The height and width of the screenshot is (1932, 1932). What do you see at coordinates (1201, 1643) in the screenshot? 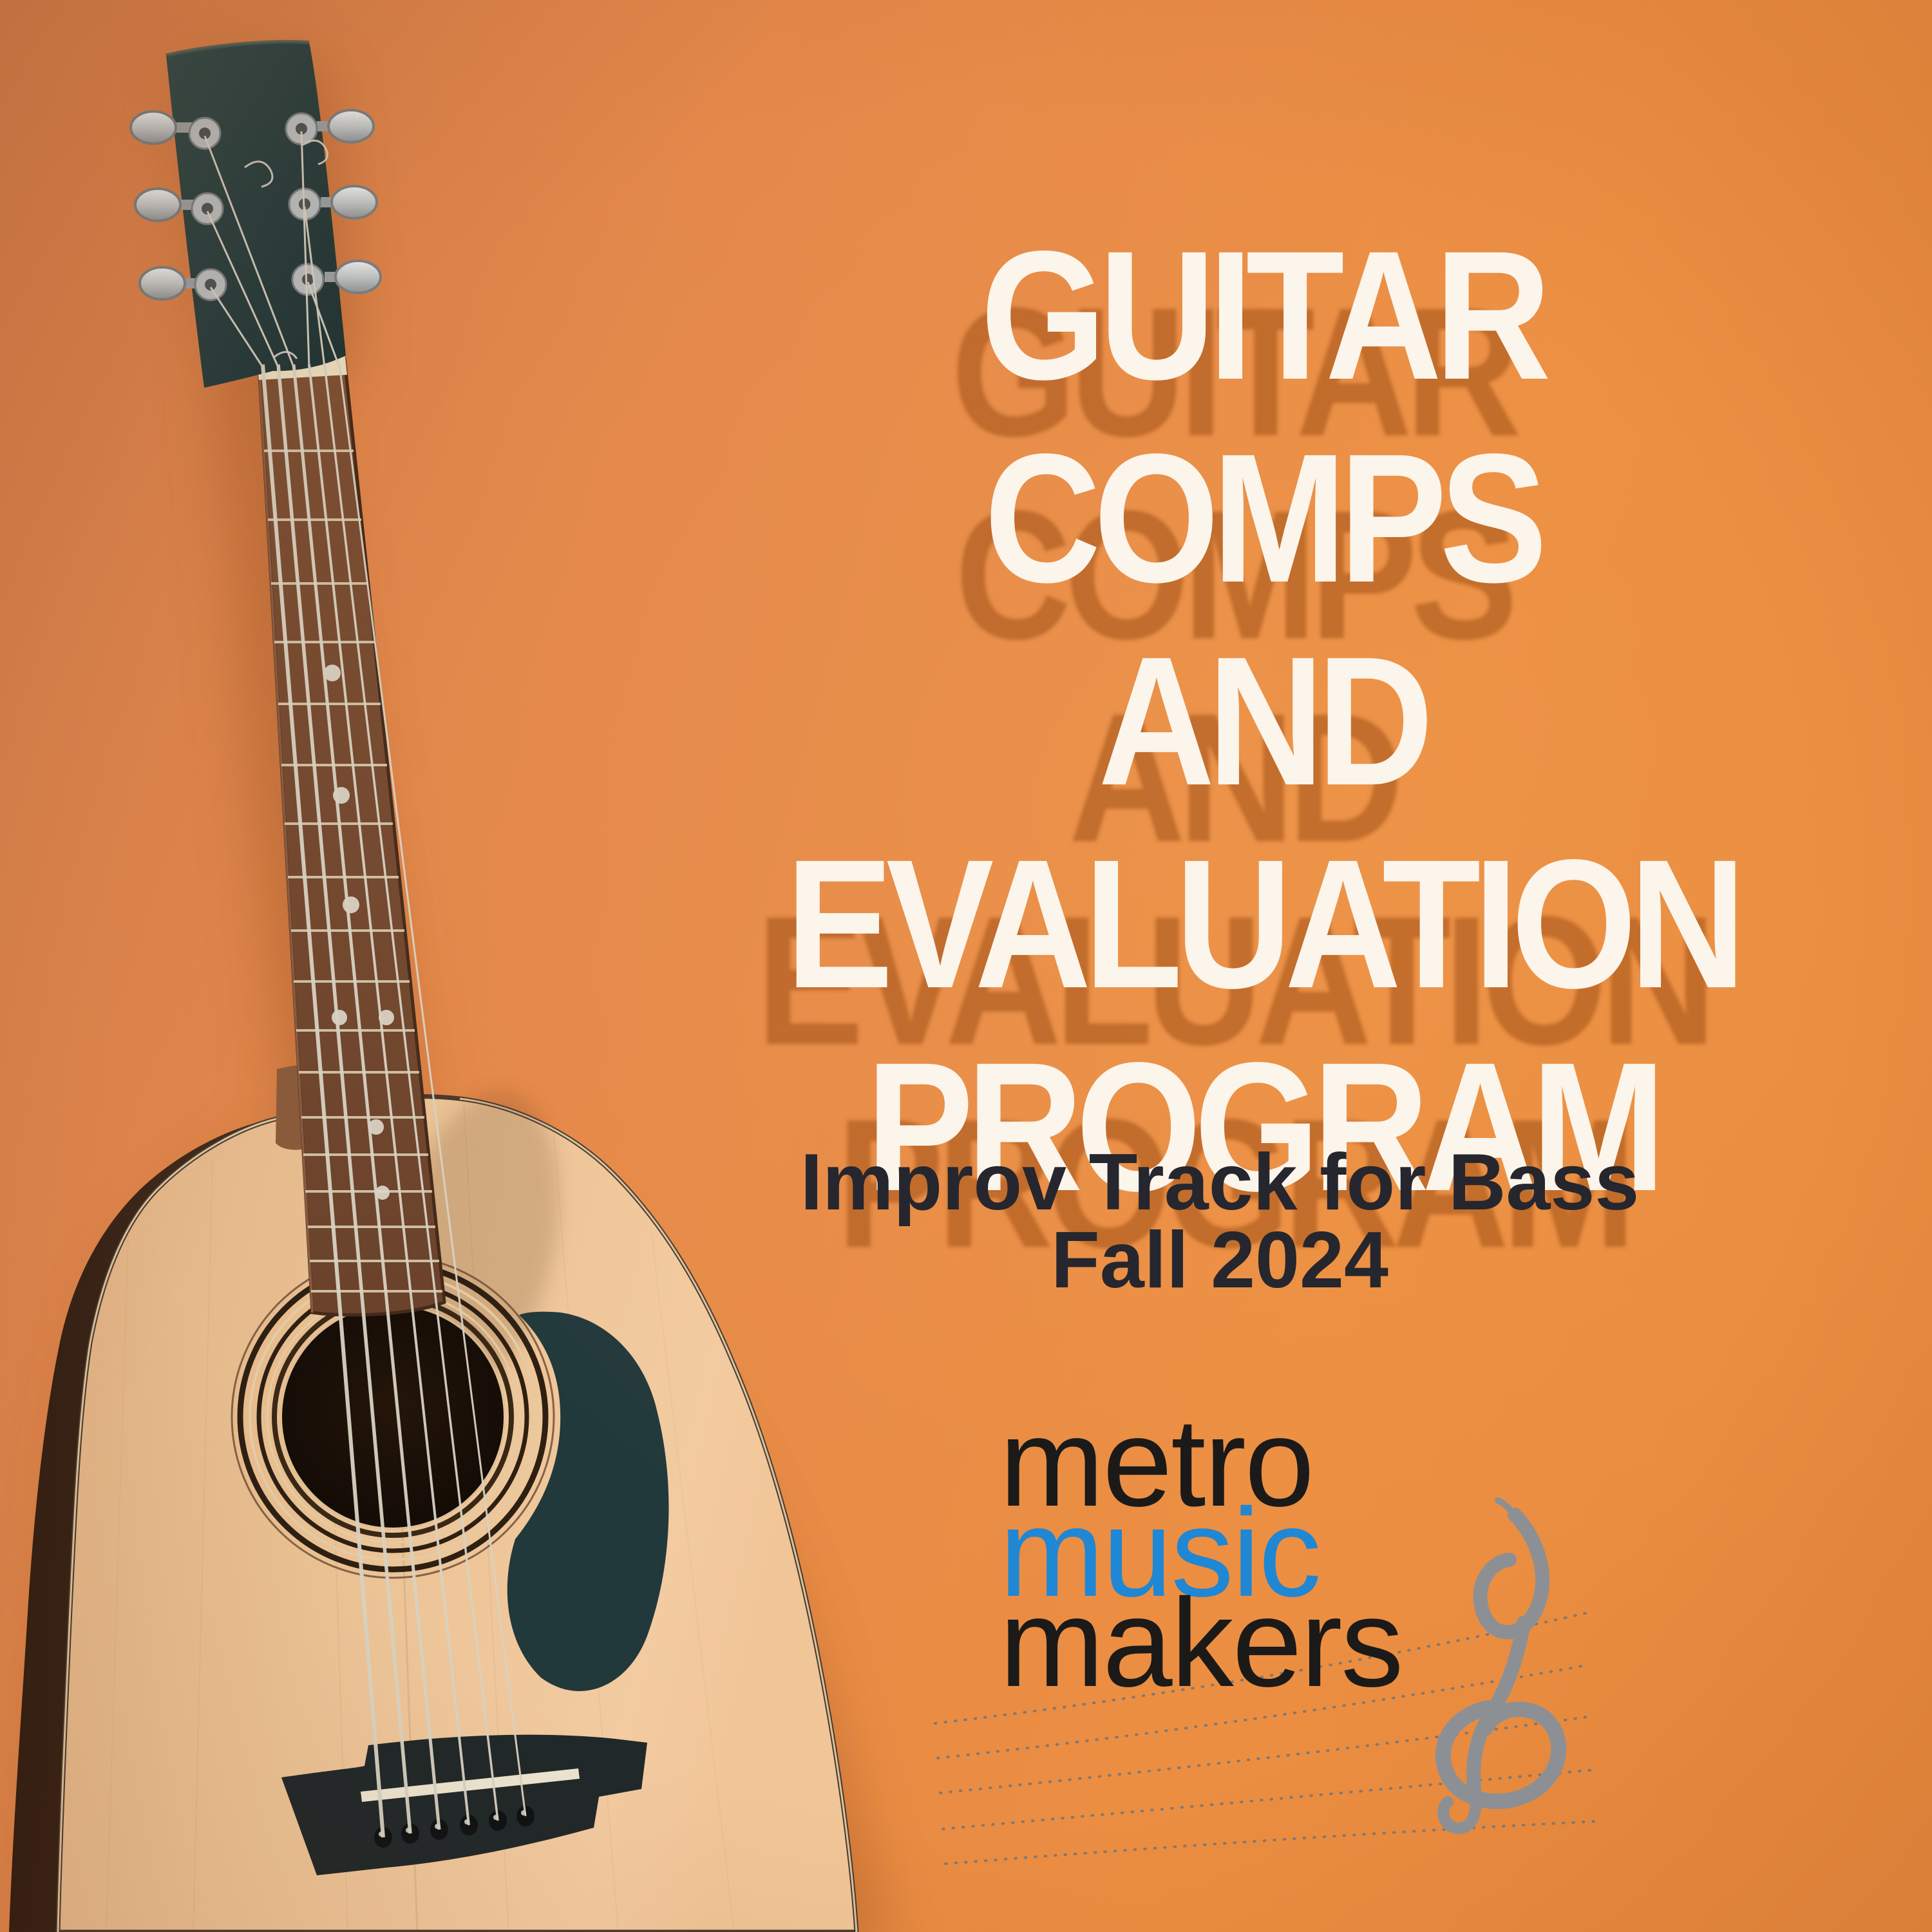
I see `logo-word-makers: makers` at bounding box center [1201, 1643].